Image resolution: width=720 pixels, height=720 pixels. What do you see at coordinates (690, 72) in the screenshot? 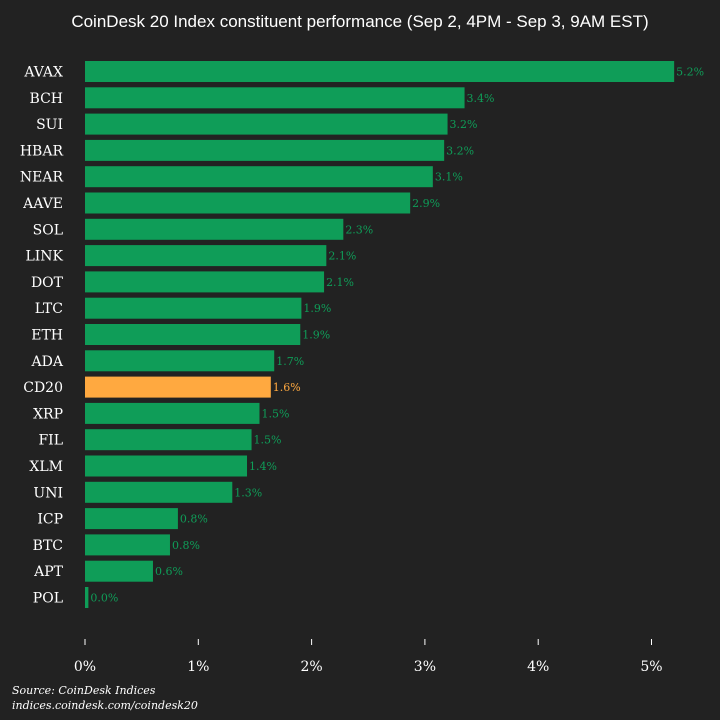
I see `data-label-avax: 5.2%` at bounding box center [690, 72].